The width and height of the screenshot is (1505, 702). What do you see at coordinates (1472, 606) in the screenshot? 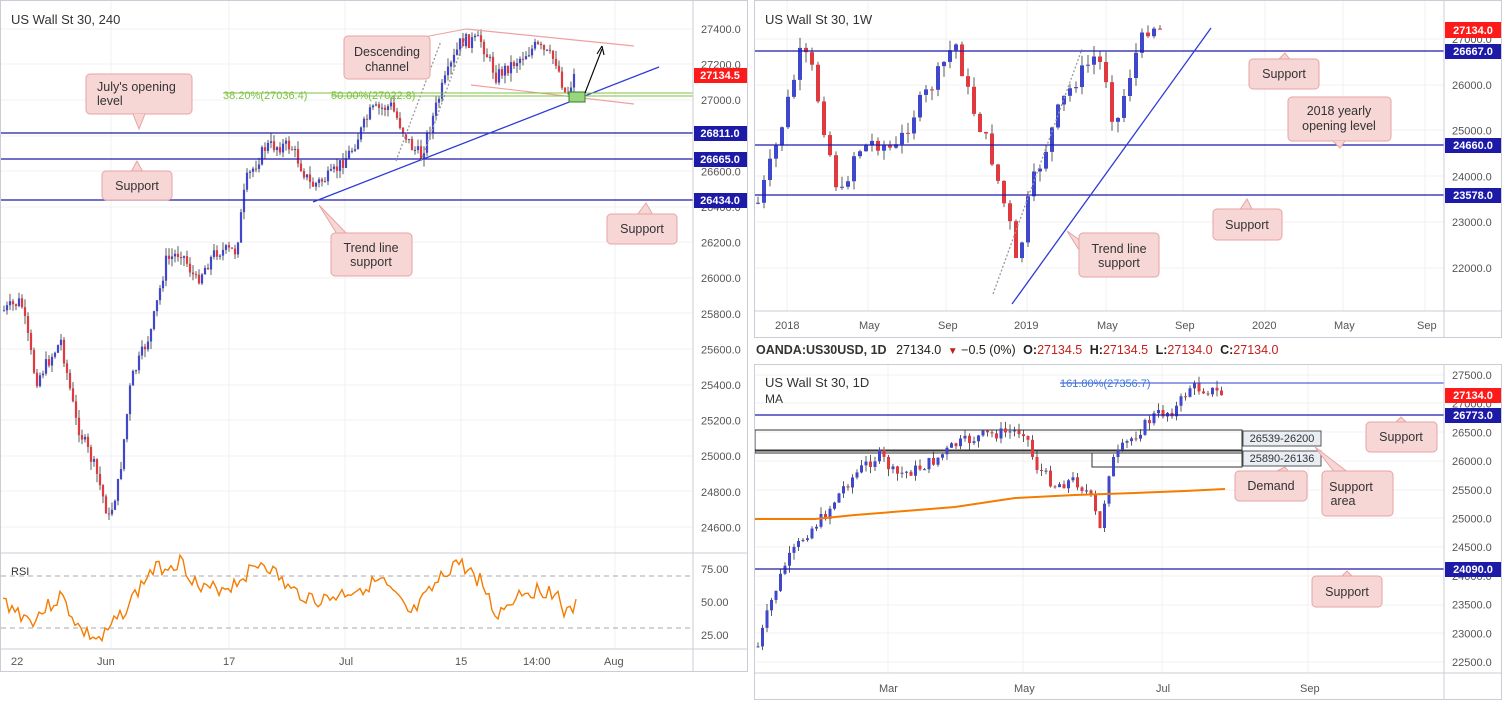
I see `daily-price-tick: 23500.0` at bounding box center [1472, 606].